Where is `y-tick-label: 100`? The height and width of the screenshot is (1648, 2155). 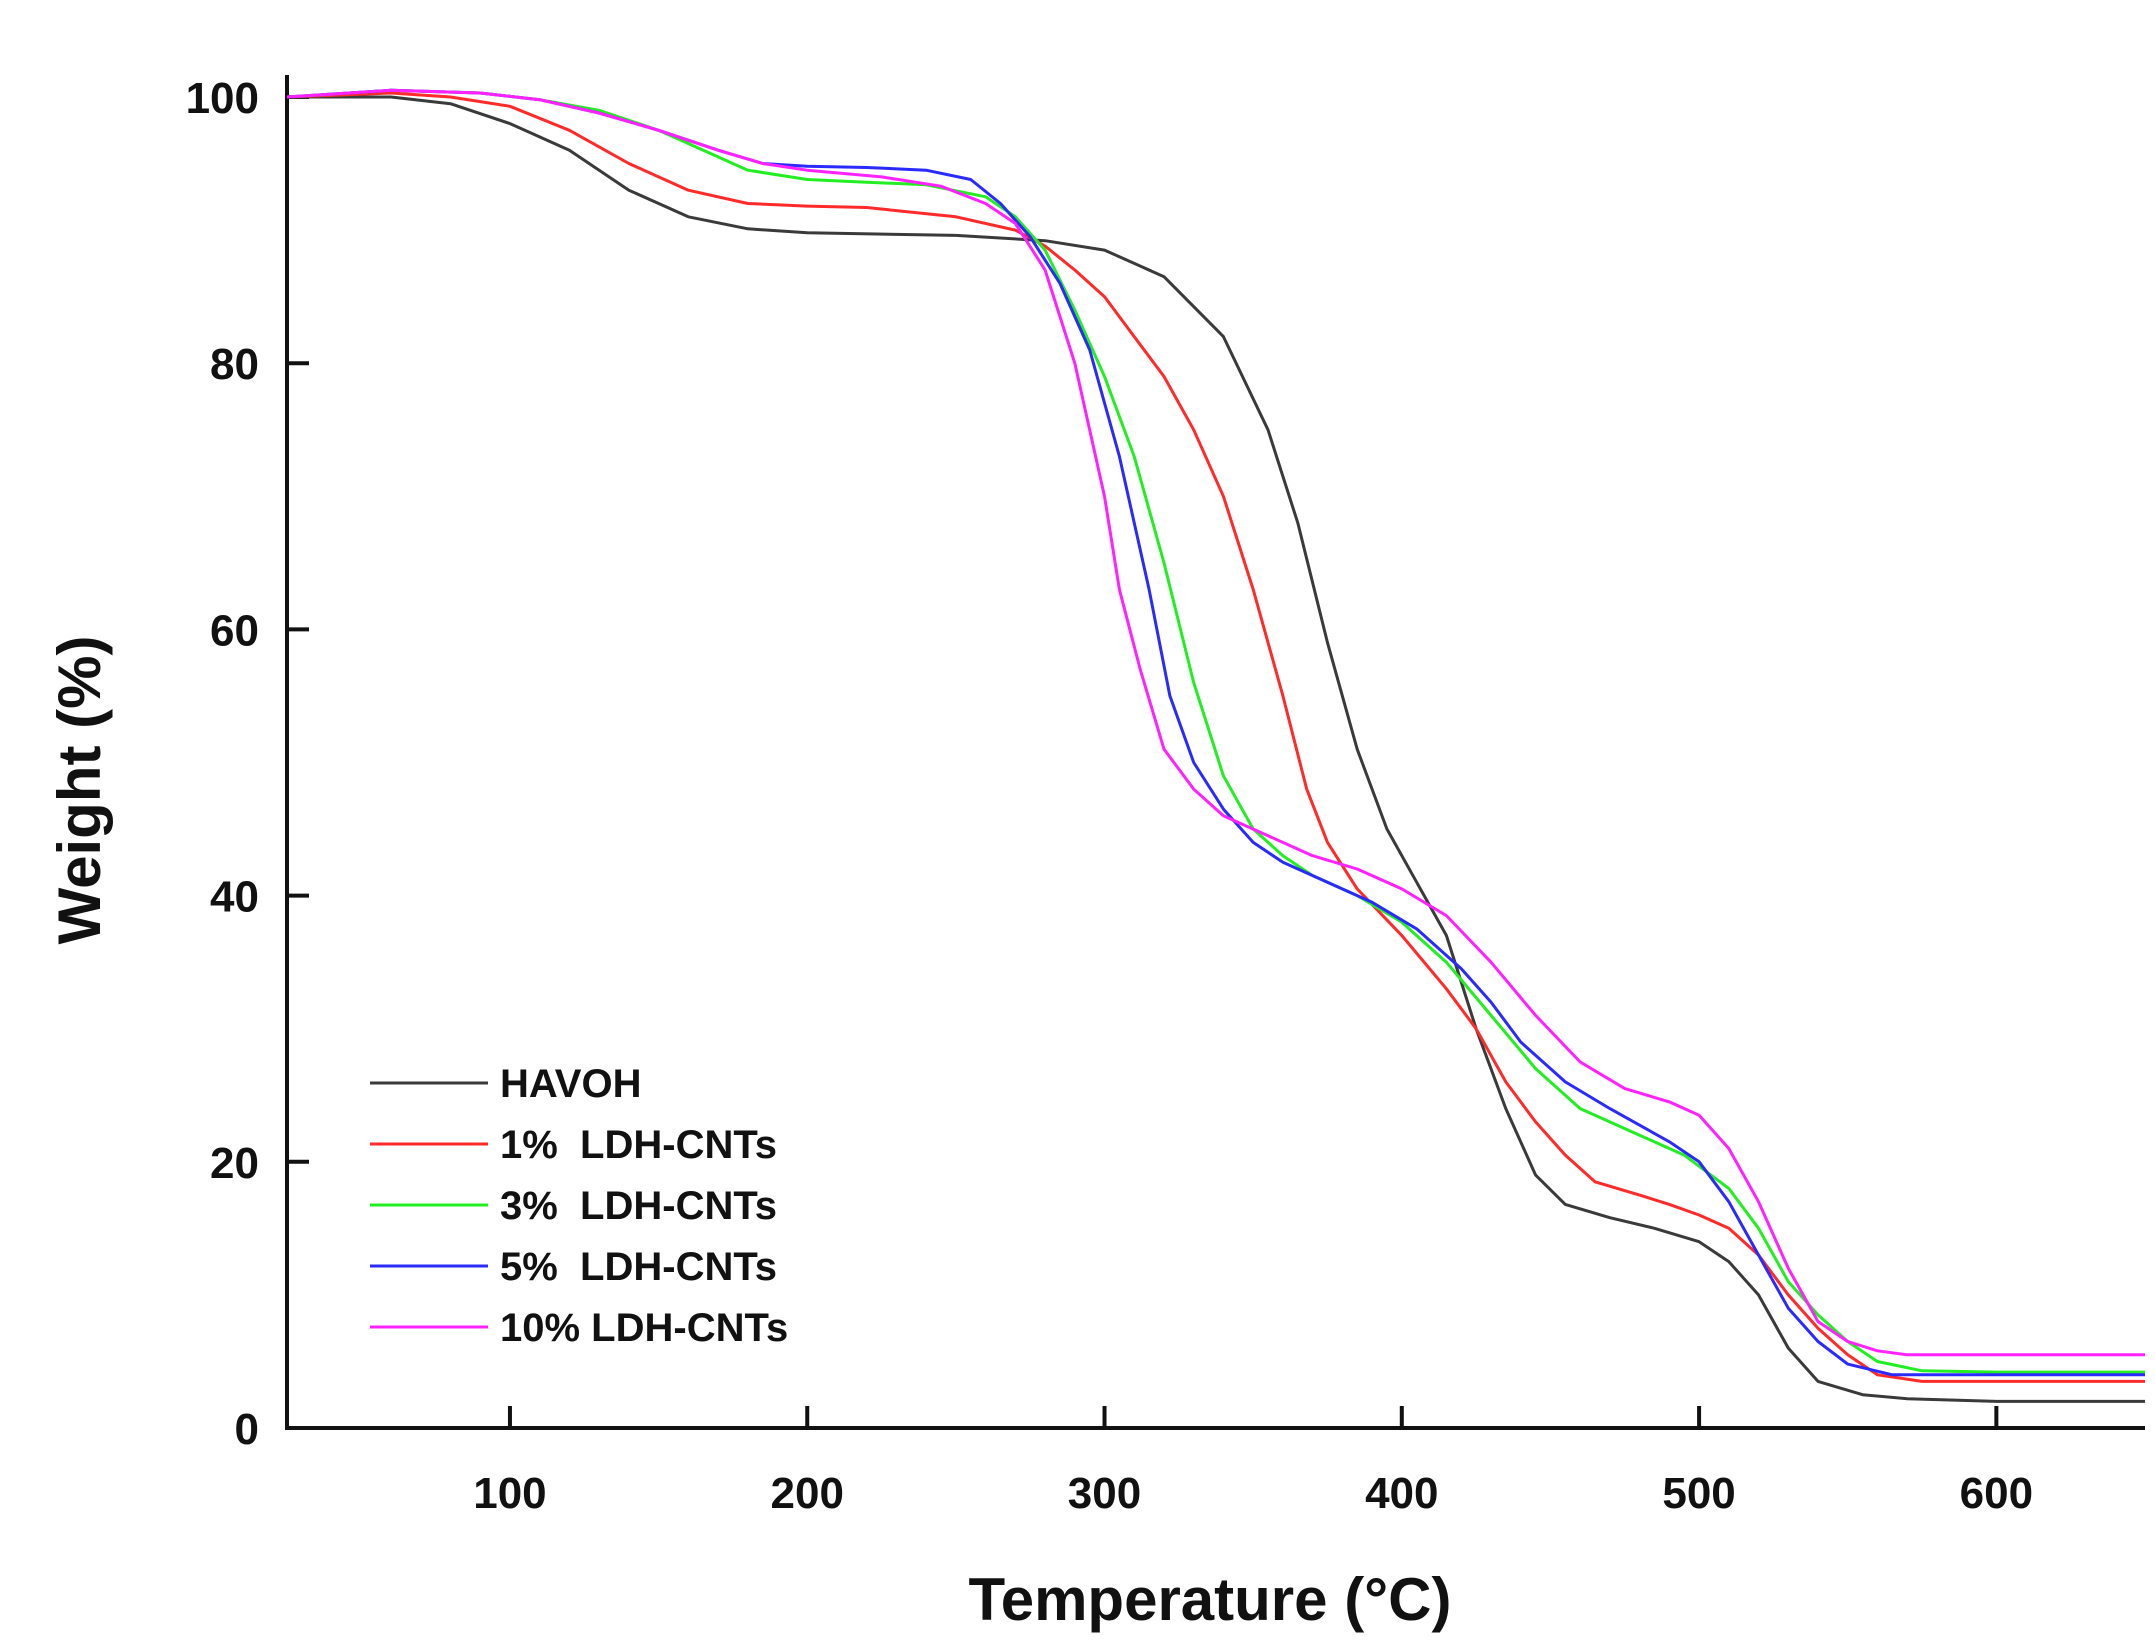
y-tick-label: 100 is located at coordinates (222, 98).